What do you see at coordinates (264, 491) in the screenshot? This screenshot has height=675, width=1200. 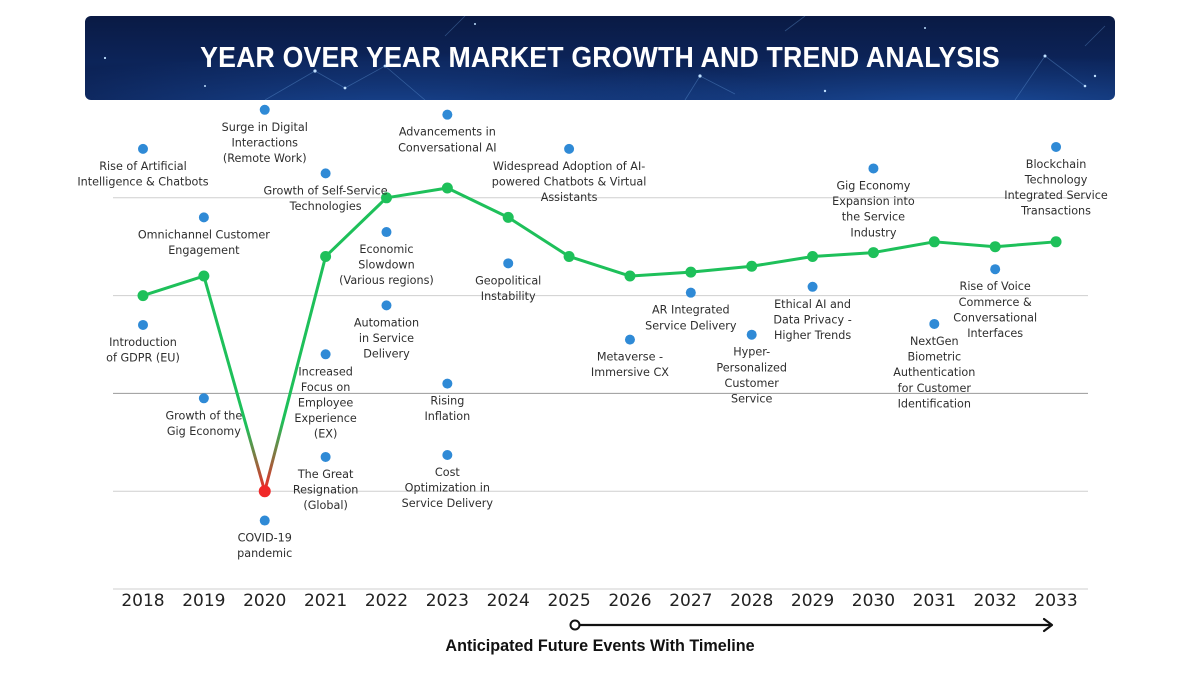 I see `data-point-2020` at bounding box center [264, 491].